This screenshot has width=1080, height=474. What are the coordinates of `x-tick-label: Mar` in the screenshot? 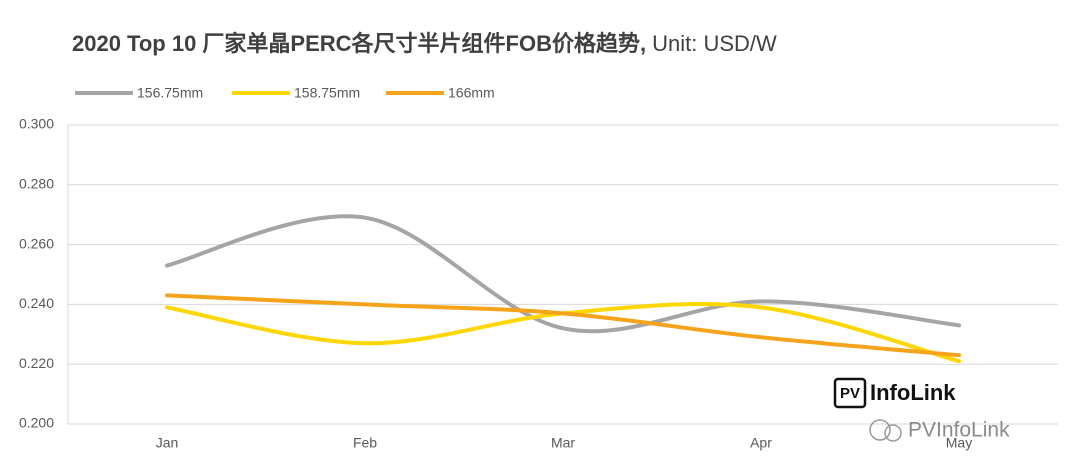 It's located at (563, 443).